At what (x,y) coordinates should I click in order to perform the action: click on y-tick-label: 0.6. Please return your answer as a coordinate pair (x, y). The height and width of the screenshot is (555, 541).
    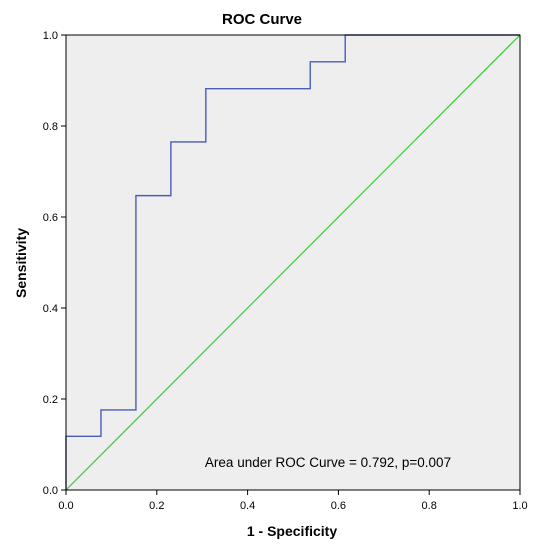
    Looking at the image, I should click on (50, 218).